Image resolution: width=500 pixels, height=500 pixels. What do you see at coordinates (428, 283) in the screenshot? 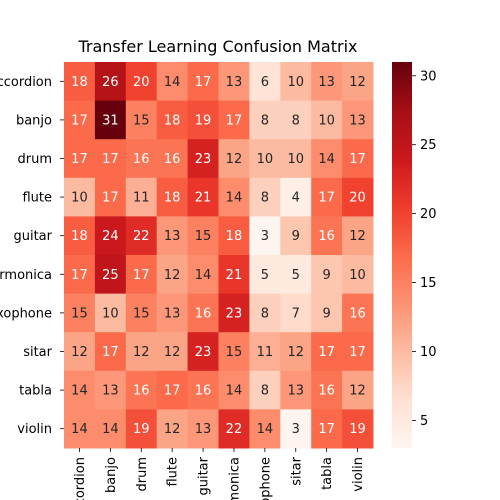
I see `colorbar-tick-label: 15` at bounding box center [428, 283].